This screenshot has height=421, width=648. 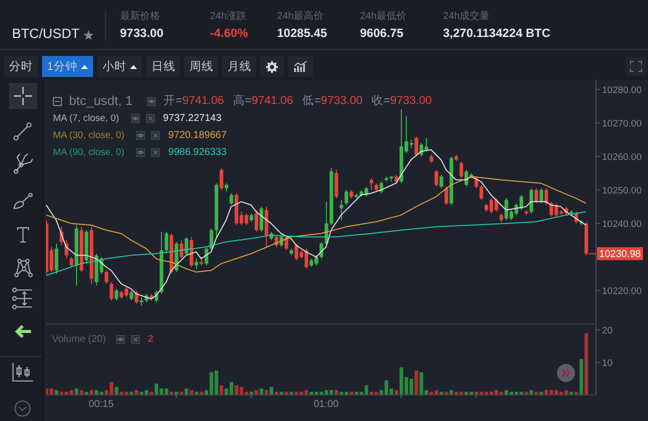 I want to click on text: 日线, so click(x=163, y=67).